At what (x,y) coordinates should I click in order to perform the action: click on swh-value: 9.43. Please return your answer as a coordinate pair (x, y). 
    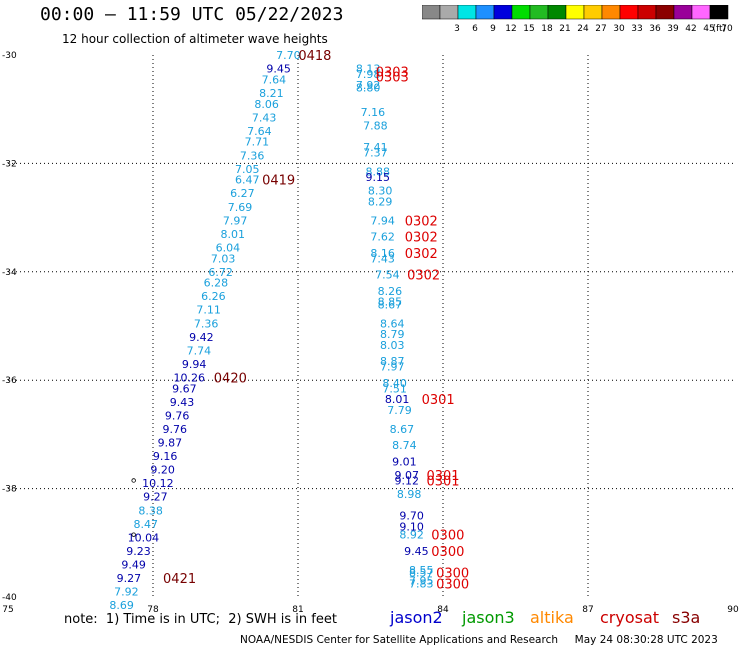
    Looking at the image, I should click on (182, 402).